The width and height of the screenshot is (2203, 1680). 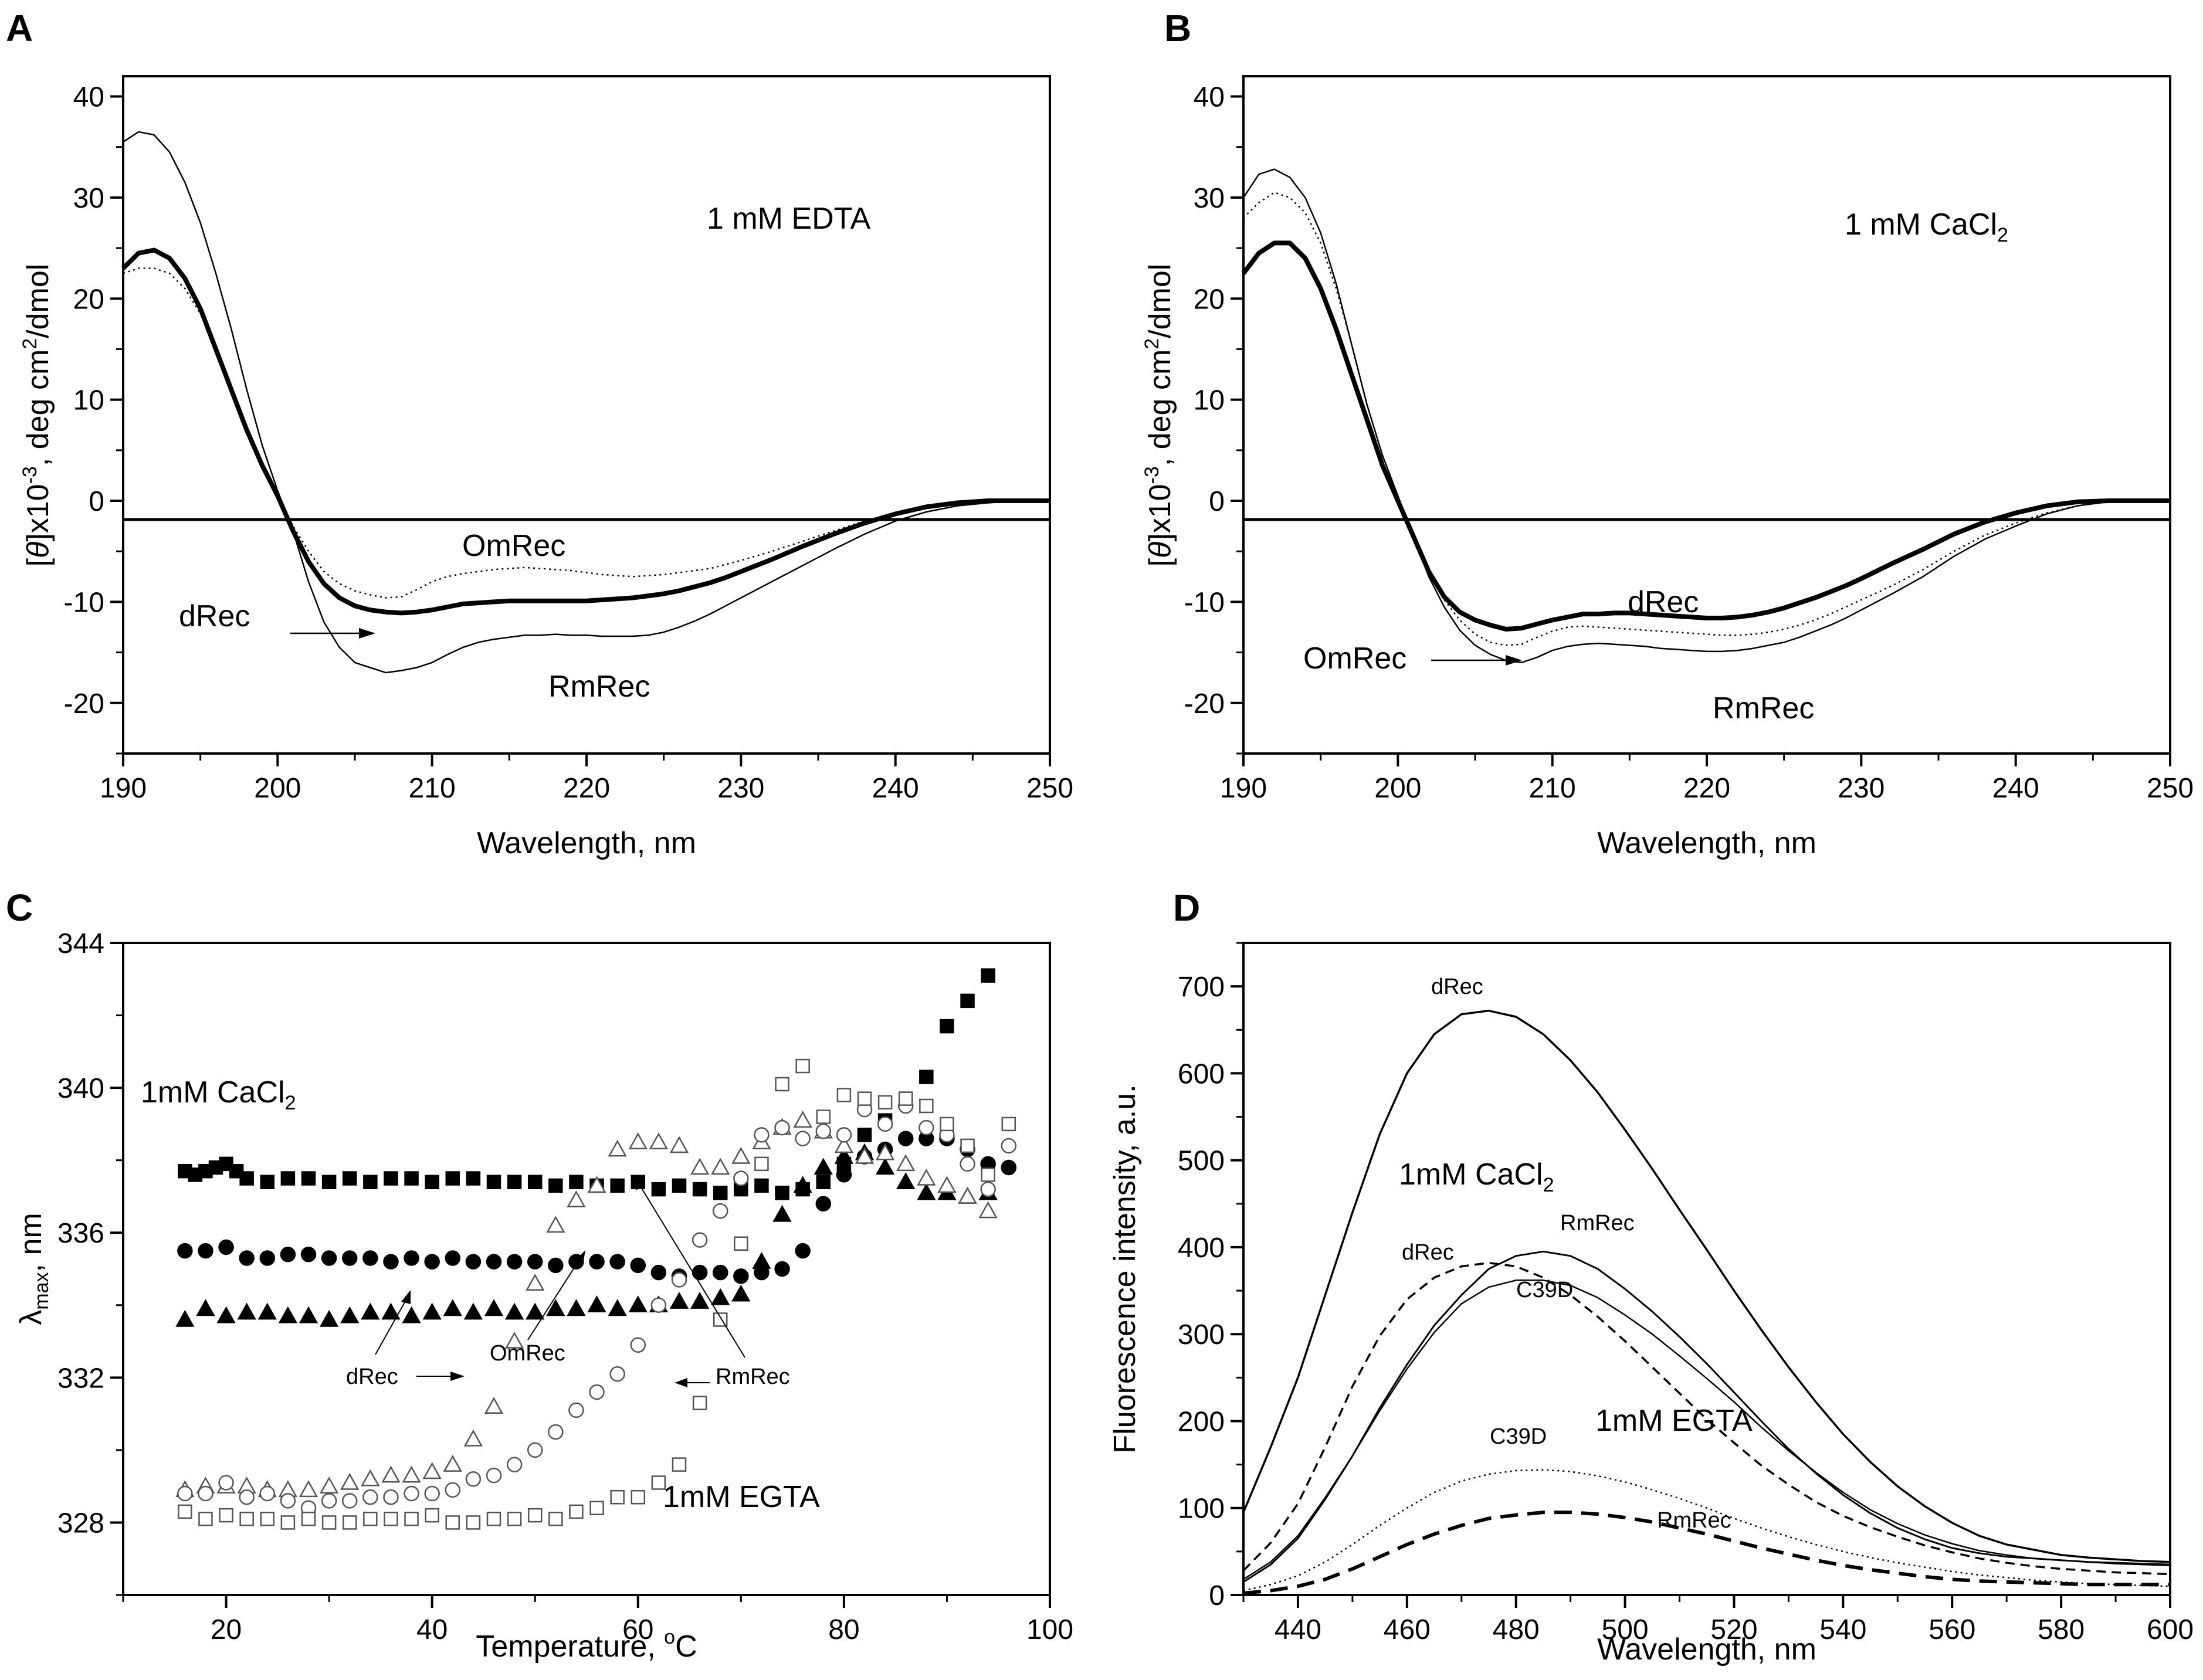 What do you see at coordinates (277, 788) in the screenshot?
I see `x-tick-label: 200` at bounding box center [277, 788].